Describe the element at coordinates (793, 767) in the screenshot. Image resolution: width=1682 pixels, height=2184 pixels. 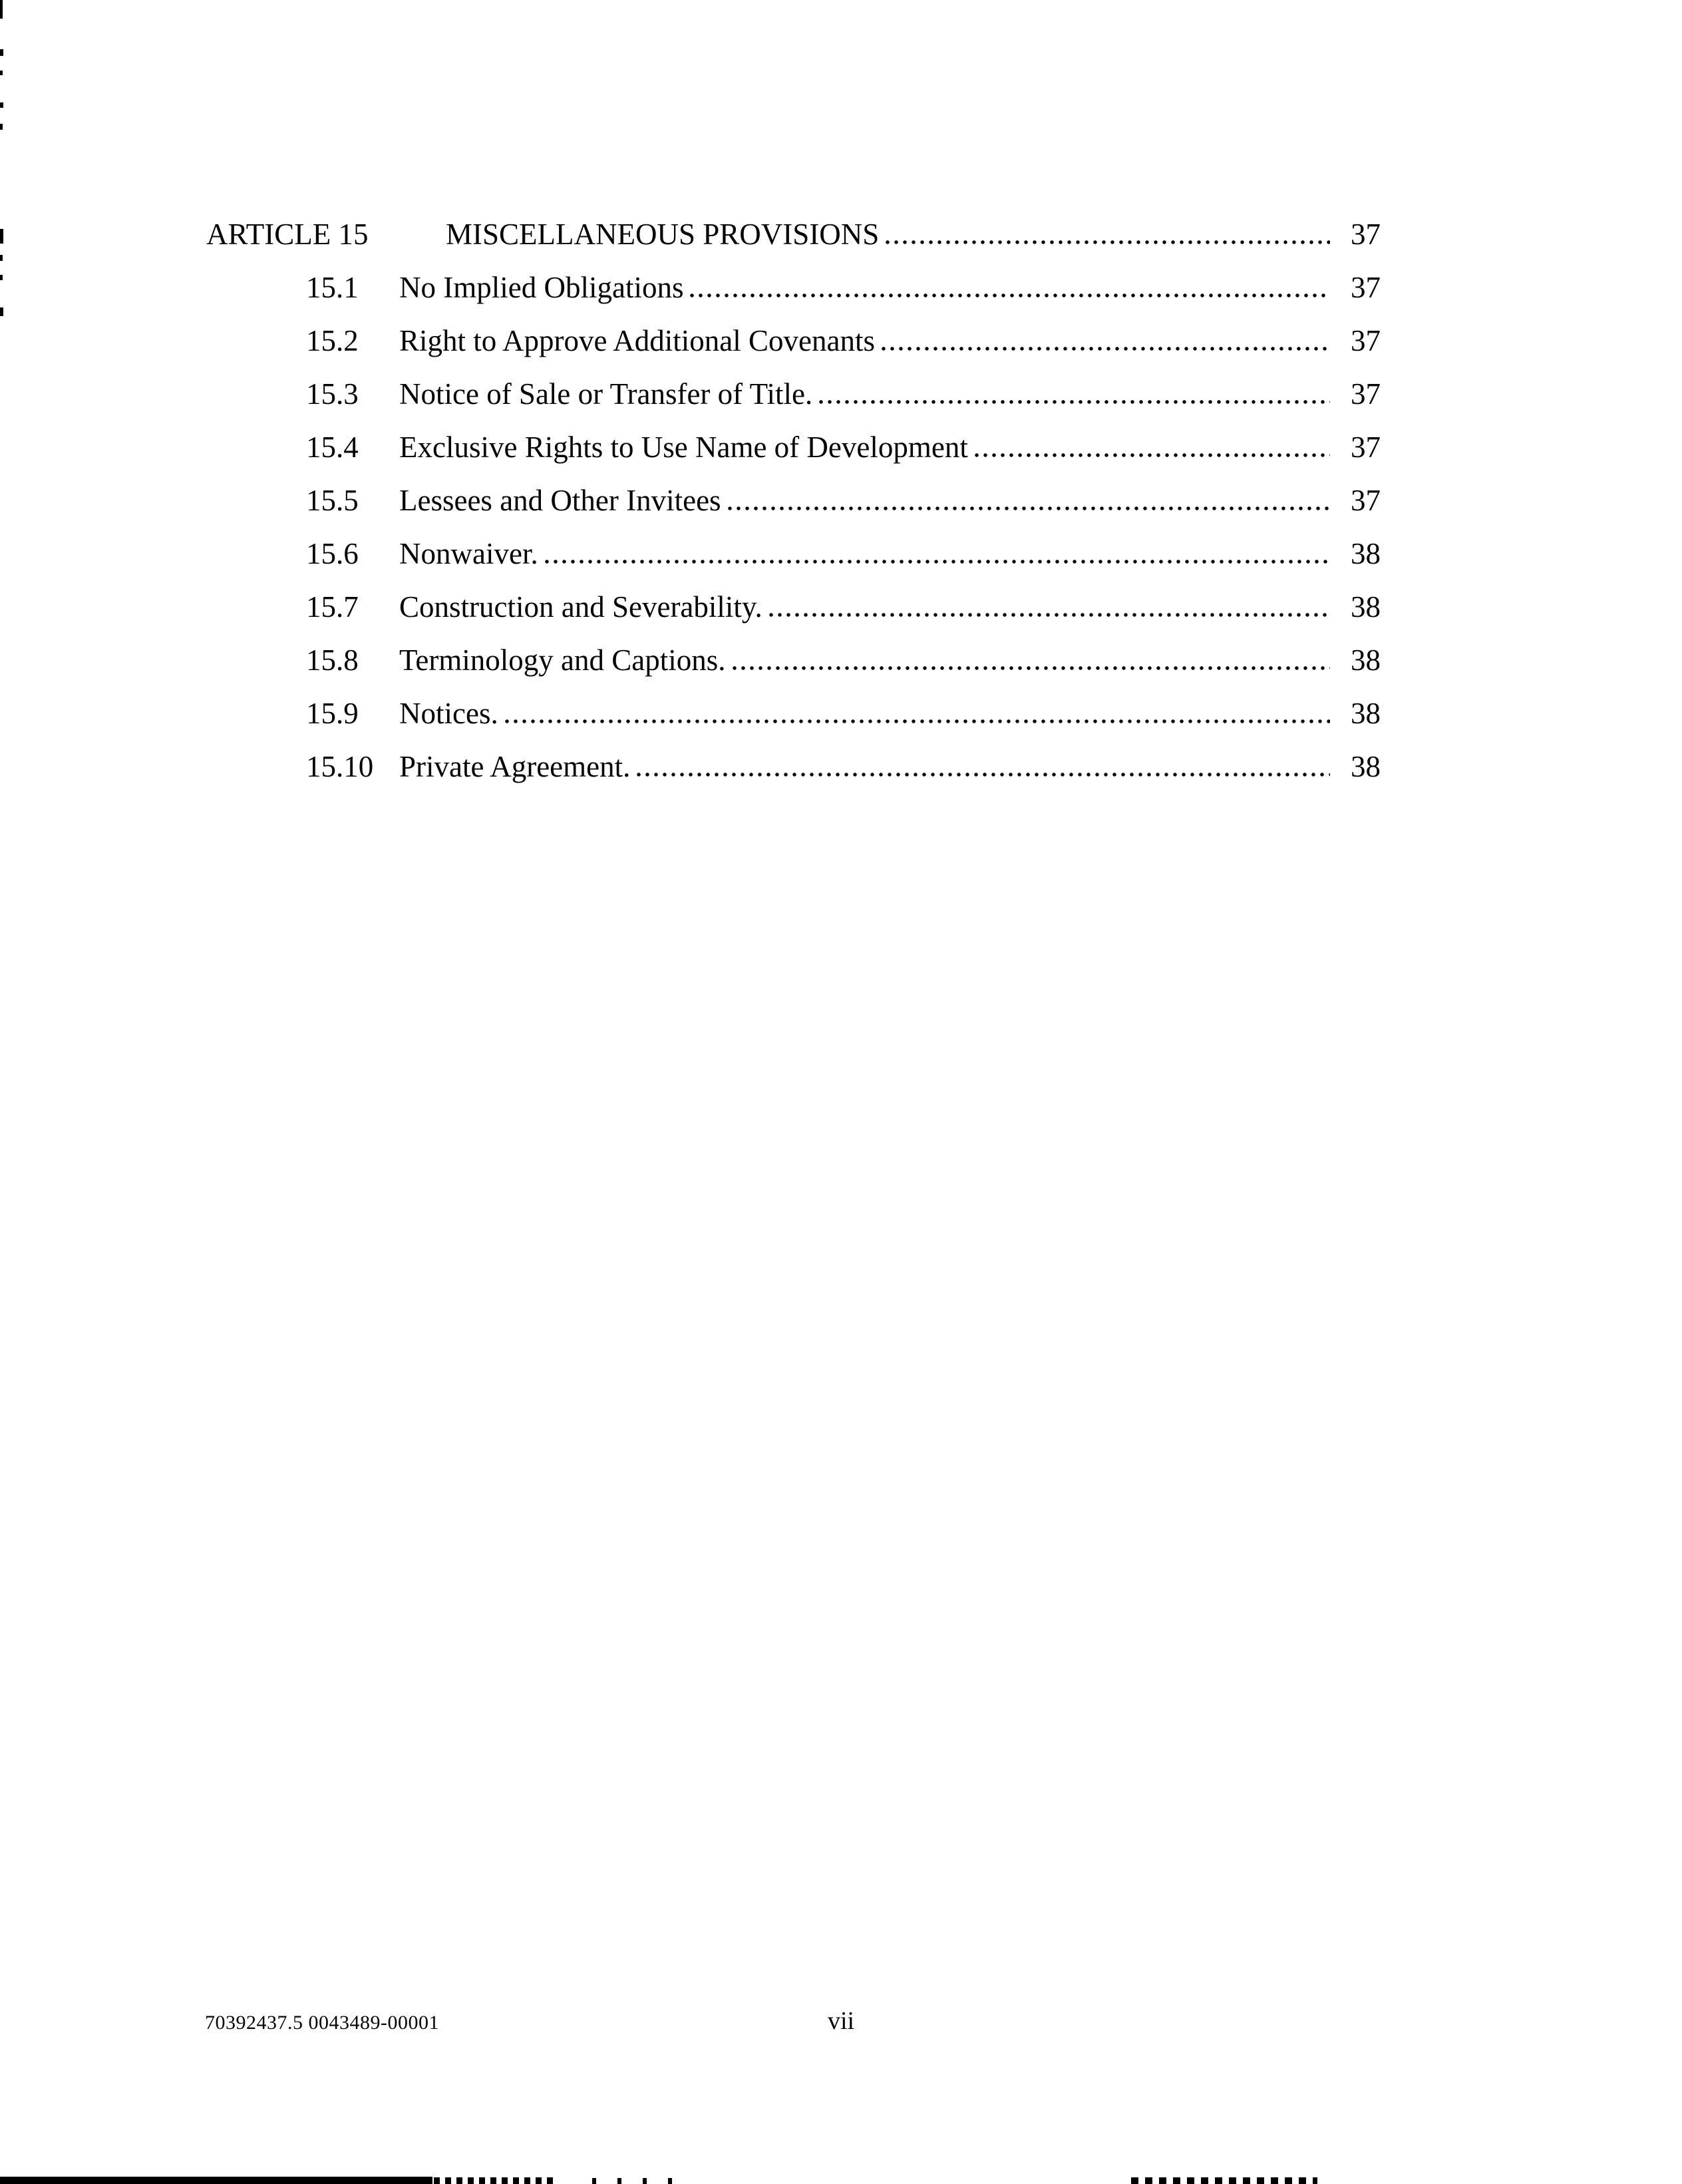
I see `toc-entry-row: 15.10 Private Agreement. 38` at that location.